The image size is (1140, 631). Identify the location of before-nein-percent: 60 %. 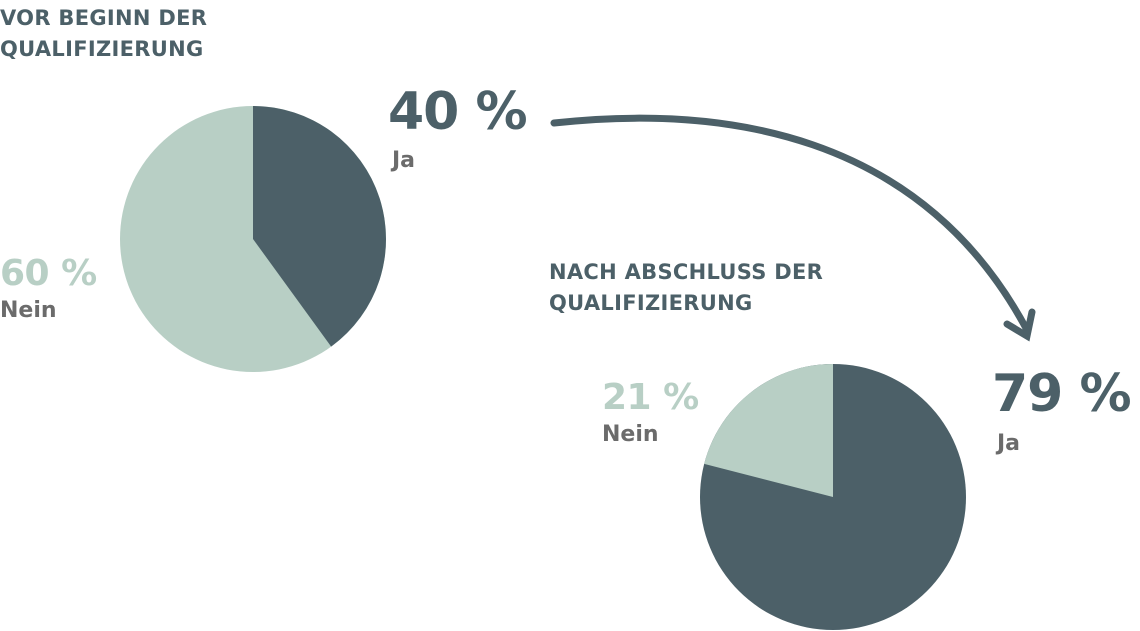
(48, 273).